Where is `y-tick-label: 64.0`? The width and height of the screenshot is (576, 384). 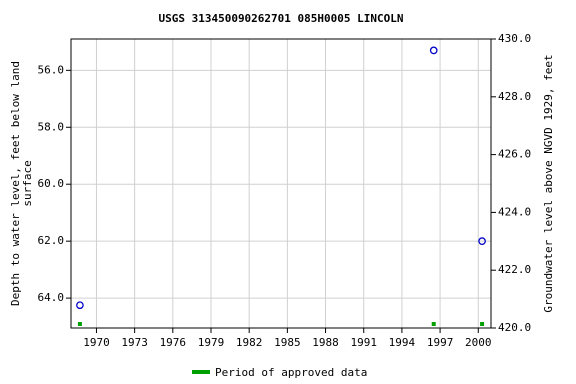
y-tick-label: 64.0 is located at coordinates (51, 297).